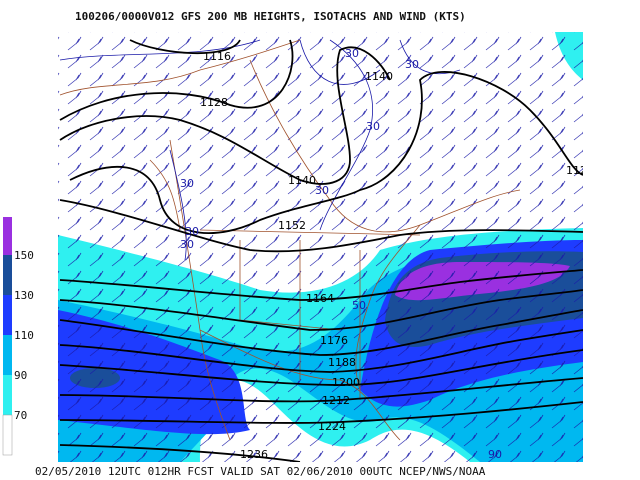  Describe the element at coordinates (332, 426) in the screenshot. I see `height-label: 1224` at that location.